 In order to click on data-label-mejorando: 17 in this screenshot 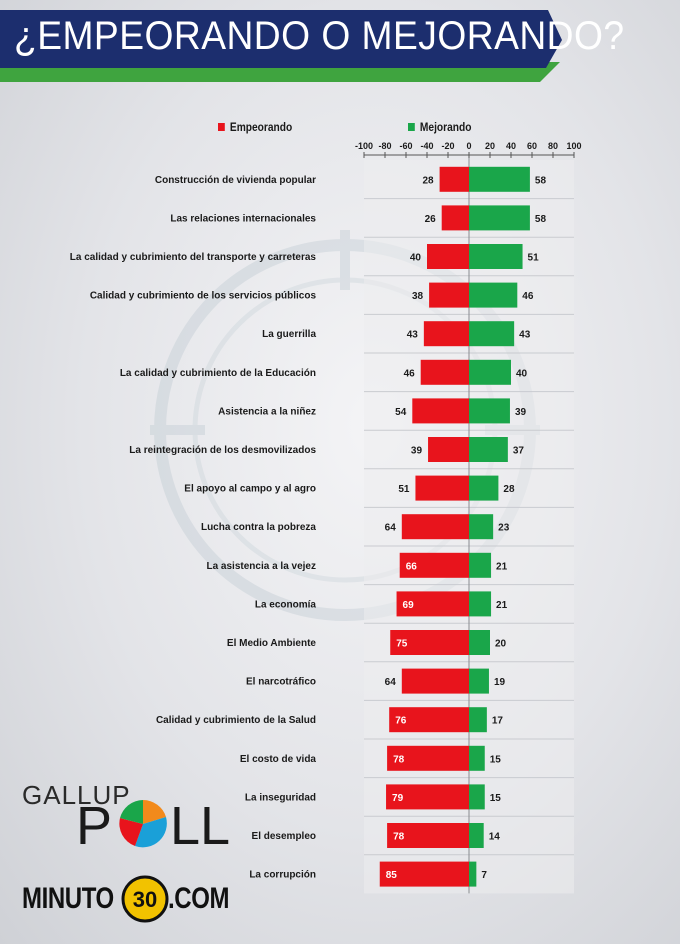, I will do `click(498, 721)`.